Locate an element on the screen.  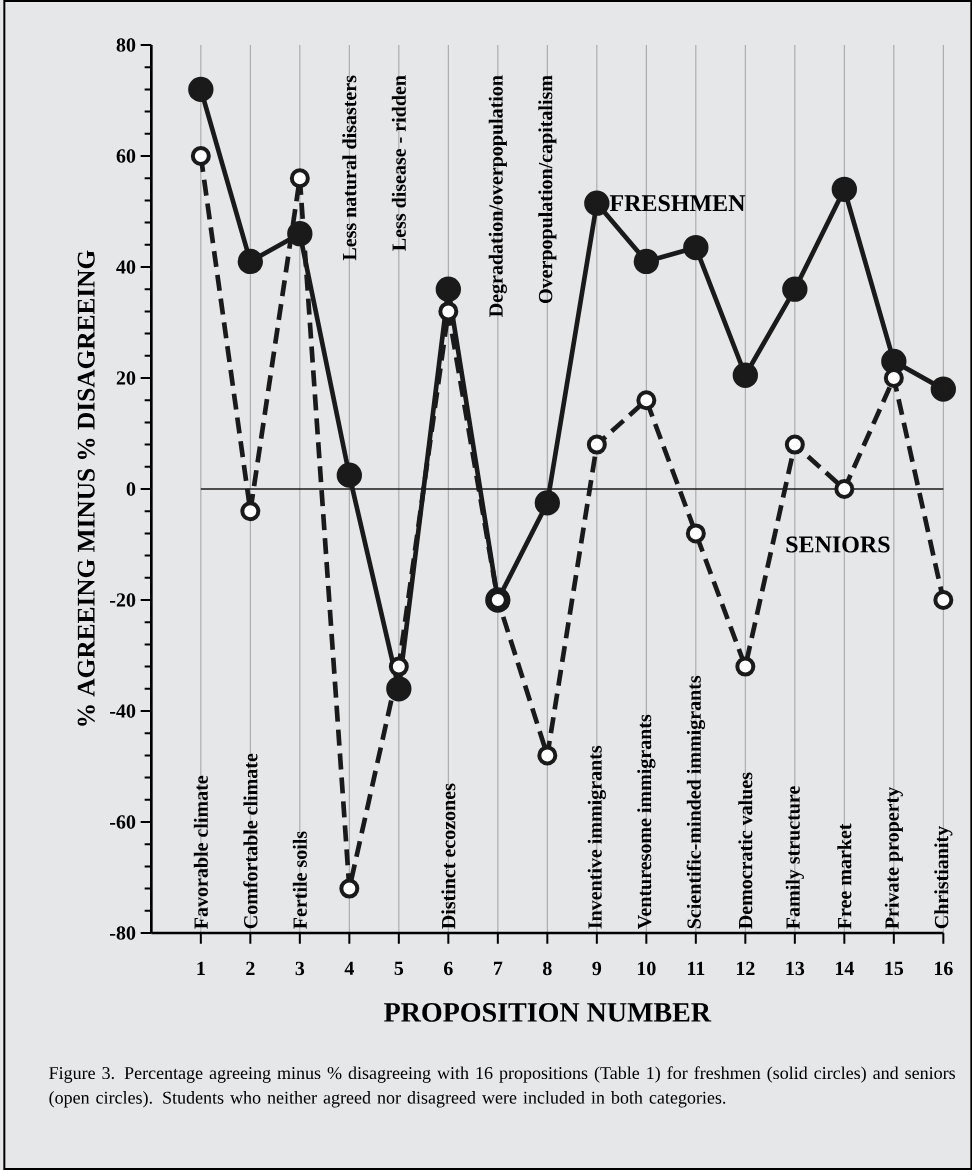
y-tick-label: -60 is located at coordinates (122, 822).